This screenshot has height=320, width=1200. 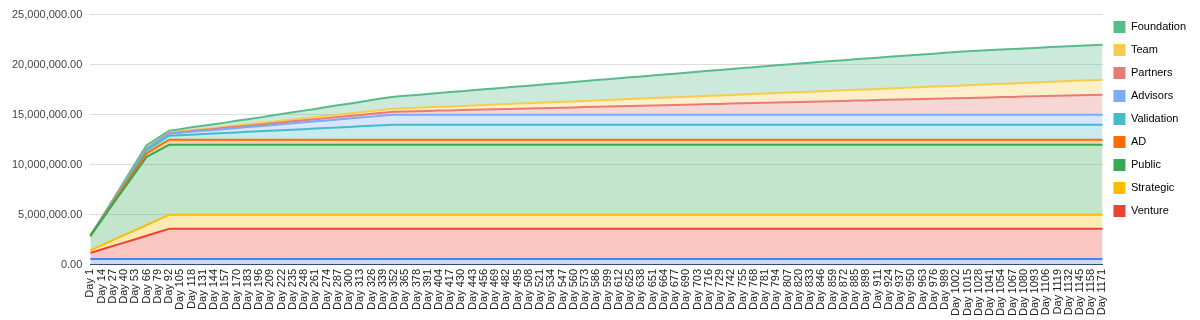 What do you see at coordinates (1152, 187) in the screenshot?
I see `legend-label: Strategic` at bounding box center [1152, 187].